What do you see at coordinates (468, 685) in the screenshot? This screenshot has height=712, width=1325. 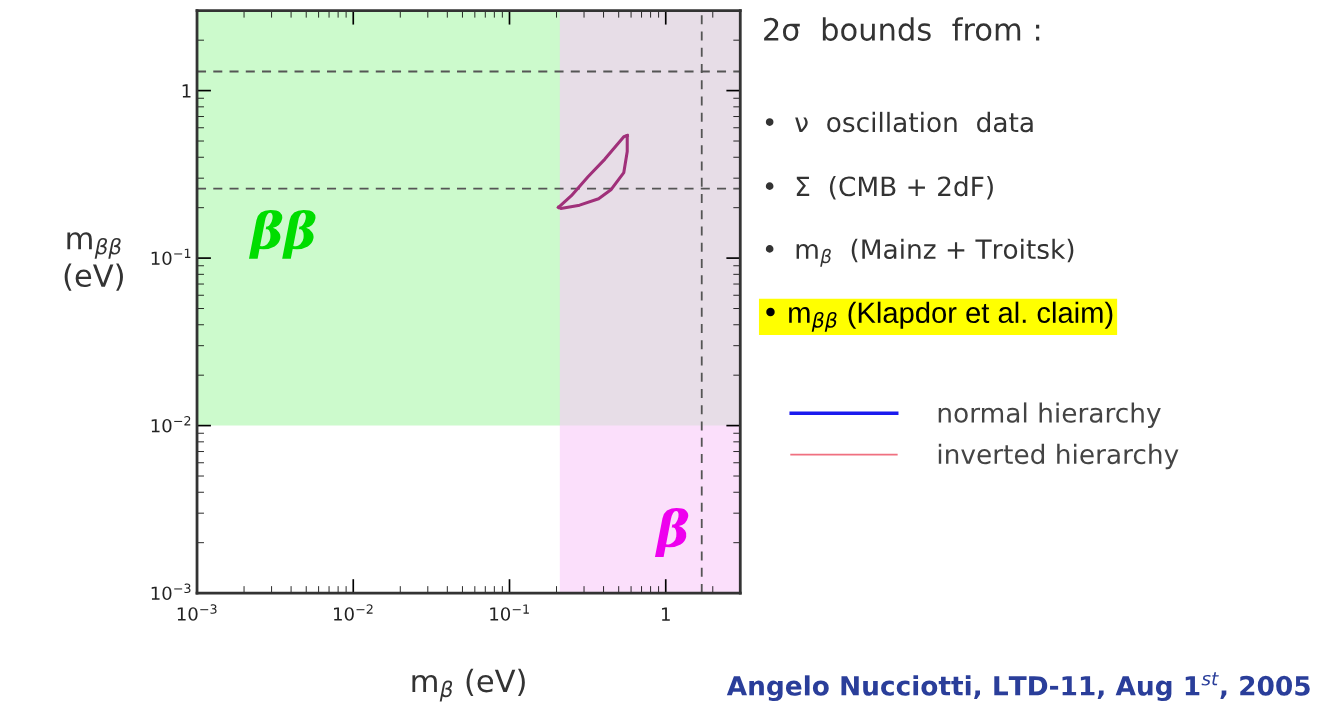 I see `x-axis-title: m$_{β}$ (eV)` at bounding box center [468, 685].